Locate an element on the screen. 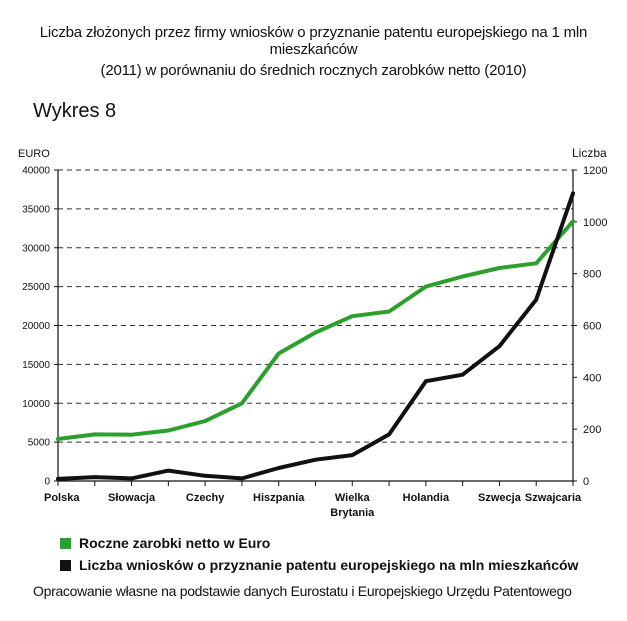 The width and height of the screenshot is (627, 621). right-tick-label: 200 is located at coordinates (592, 430).